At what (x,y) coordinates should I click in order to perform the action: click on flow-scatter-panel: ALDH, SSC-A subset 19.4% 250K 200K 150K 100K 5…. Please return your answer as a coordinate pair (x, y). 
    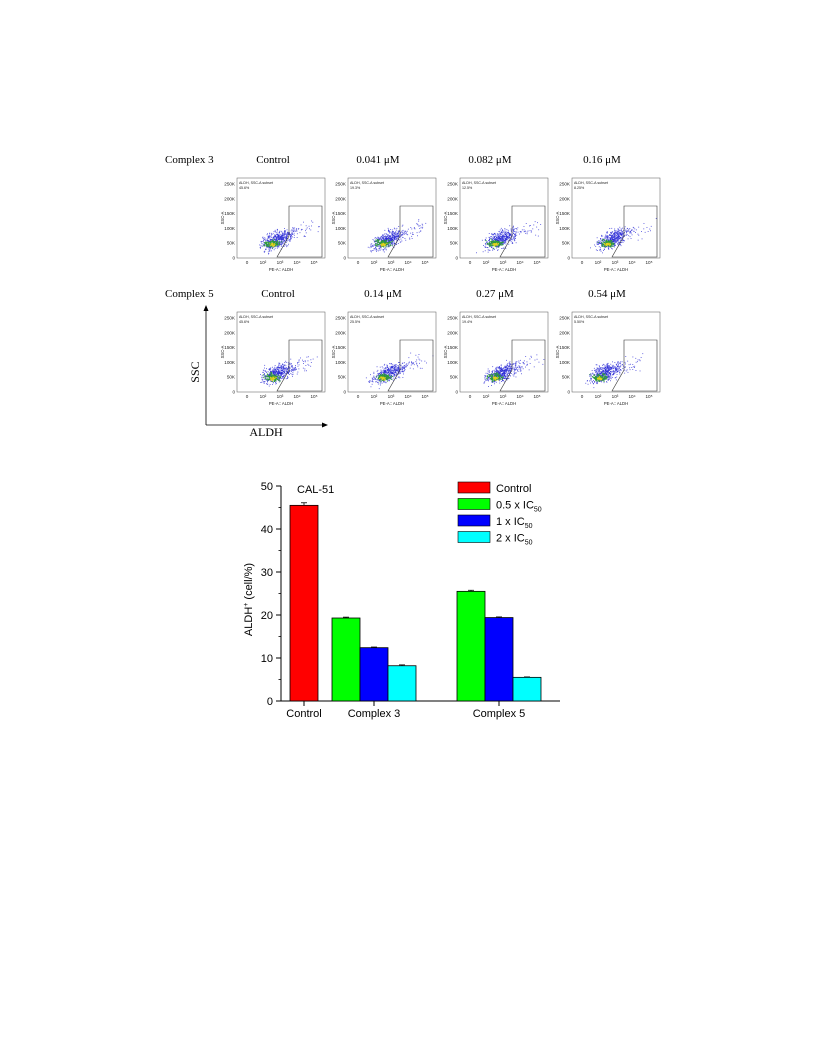
    Looking at the image, I should click on (496, 360).